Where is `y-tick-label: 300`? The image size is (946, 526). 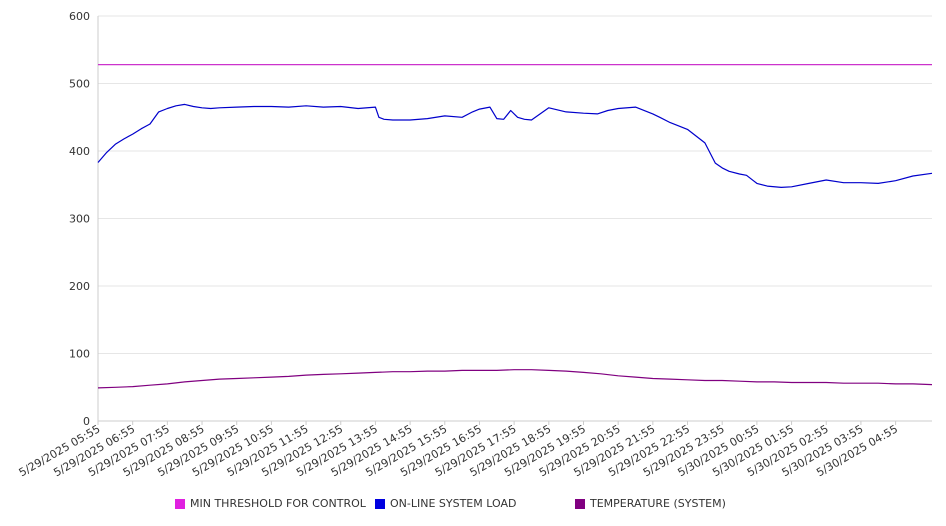 y-tick-label: 300 is located at coordinates (79, 219).